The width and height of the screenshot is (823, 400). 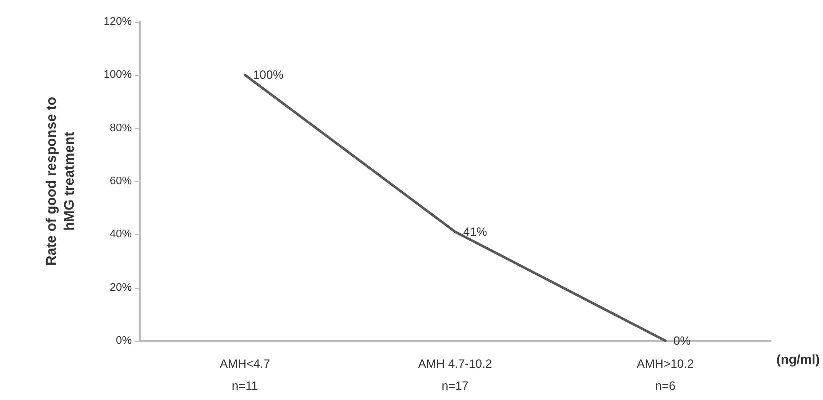 What do you see at coordinates (245, 375) in the screenshot?
I see `x-tick-label: AMH<4.7 n=11` at bounding box center [245, 375].